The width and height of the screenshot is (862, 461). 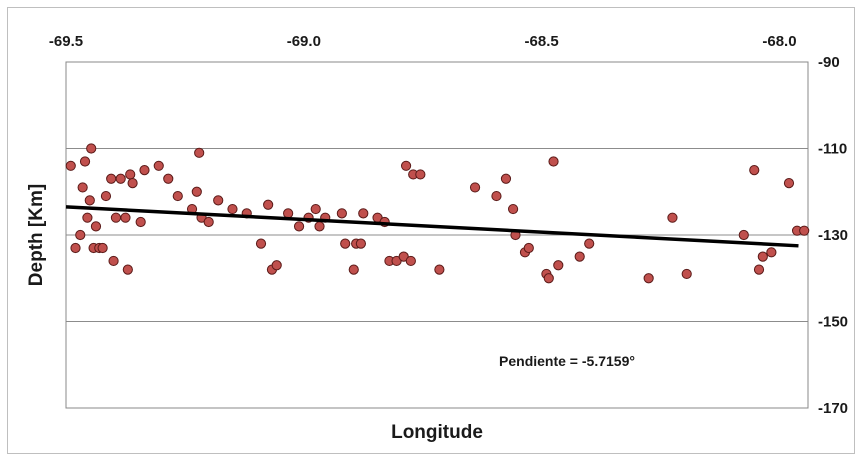 What do you see at coordinates (432, 226) in the screenshot?
I see `trendline` at bounding box center [432, 226].